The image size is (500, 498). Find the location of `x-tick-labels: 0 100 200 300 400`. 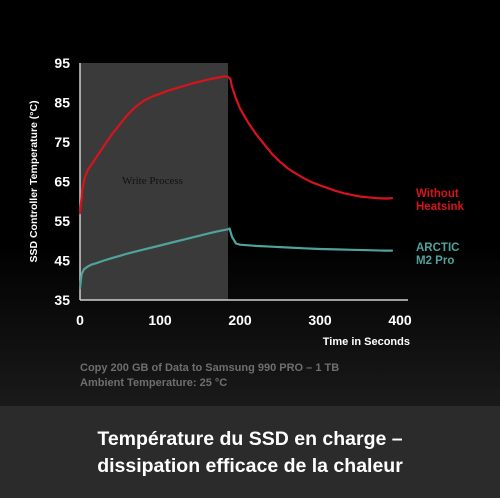

x-tick-labels: 0 100 200 300 400 is located at coordinates (244, 320).